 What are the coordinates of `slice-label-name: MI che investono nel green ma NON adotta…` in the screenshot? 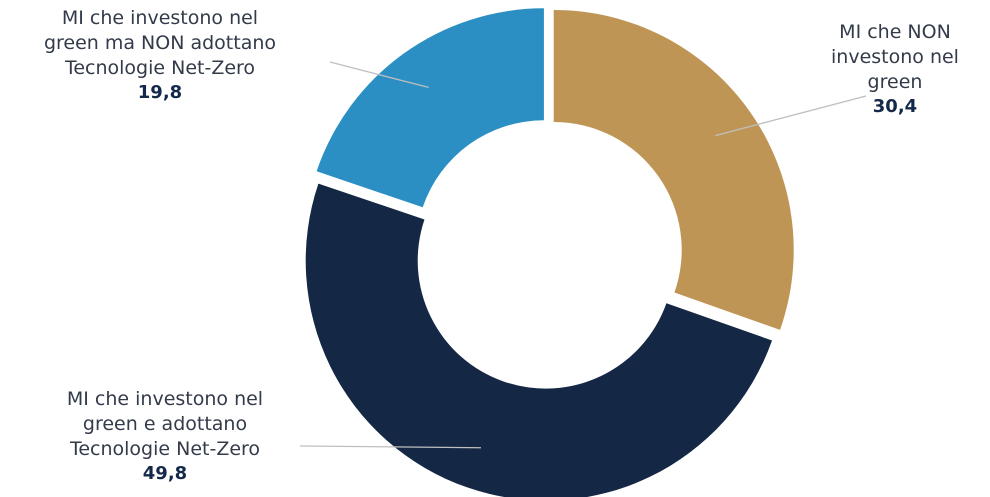 It's located at (160, 43).